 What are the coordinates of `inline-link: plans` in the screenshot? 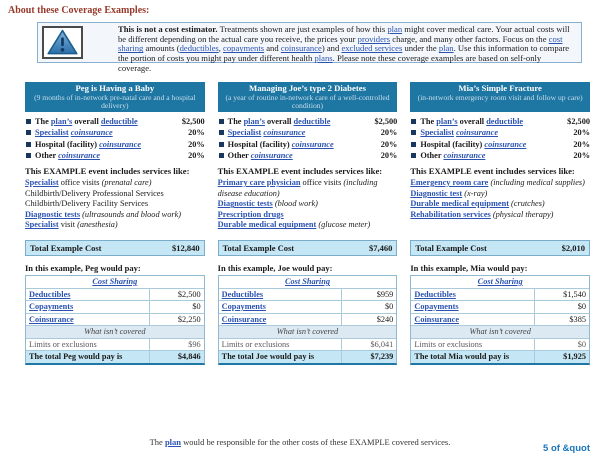 It's located at (323, 58).